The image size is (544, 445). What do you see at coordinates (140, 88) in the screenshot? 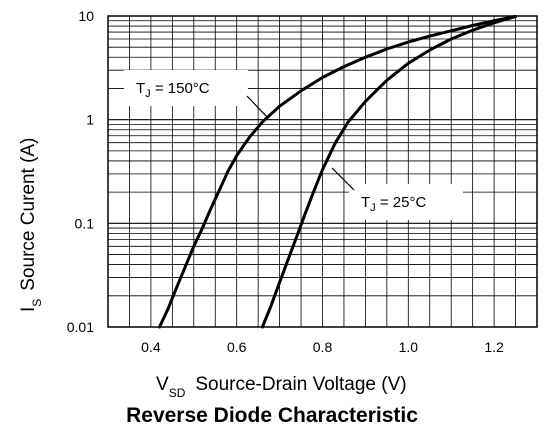
I see `annotation-150c-main: T` at bounding box center [140, 88].